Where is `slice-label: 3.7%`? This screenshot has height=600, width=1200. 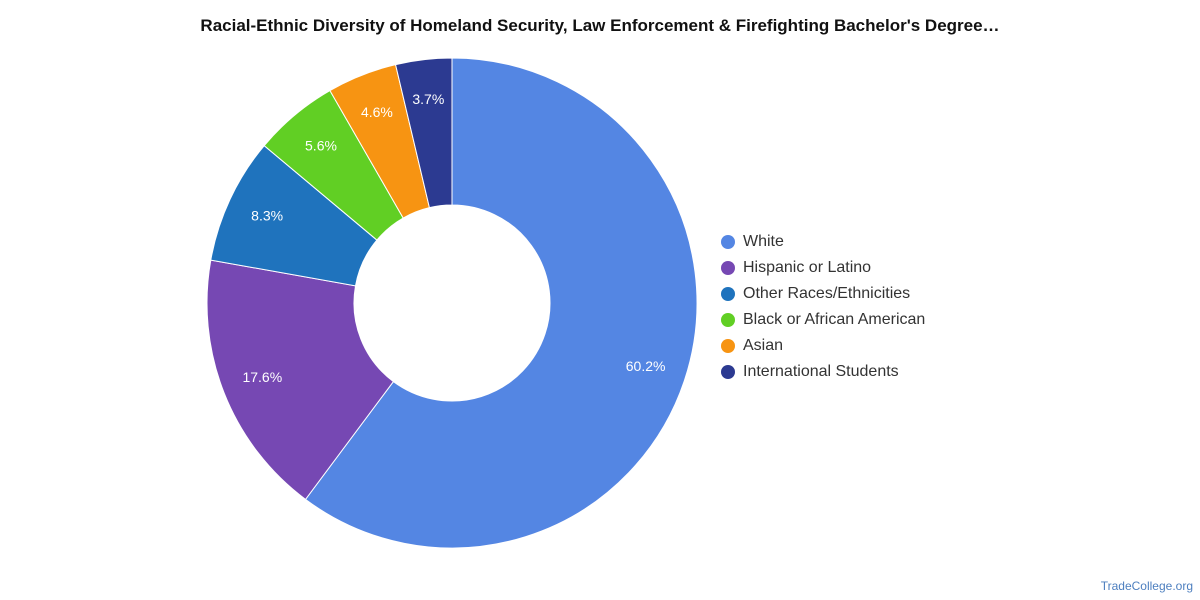
slice-label: 3.7% is located at coordinates (428, 99).